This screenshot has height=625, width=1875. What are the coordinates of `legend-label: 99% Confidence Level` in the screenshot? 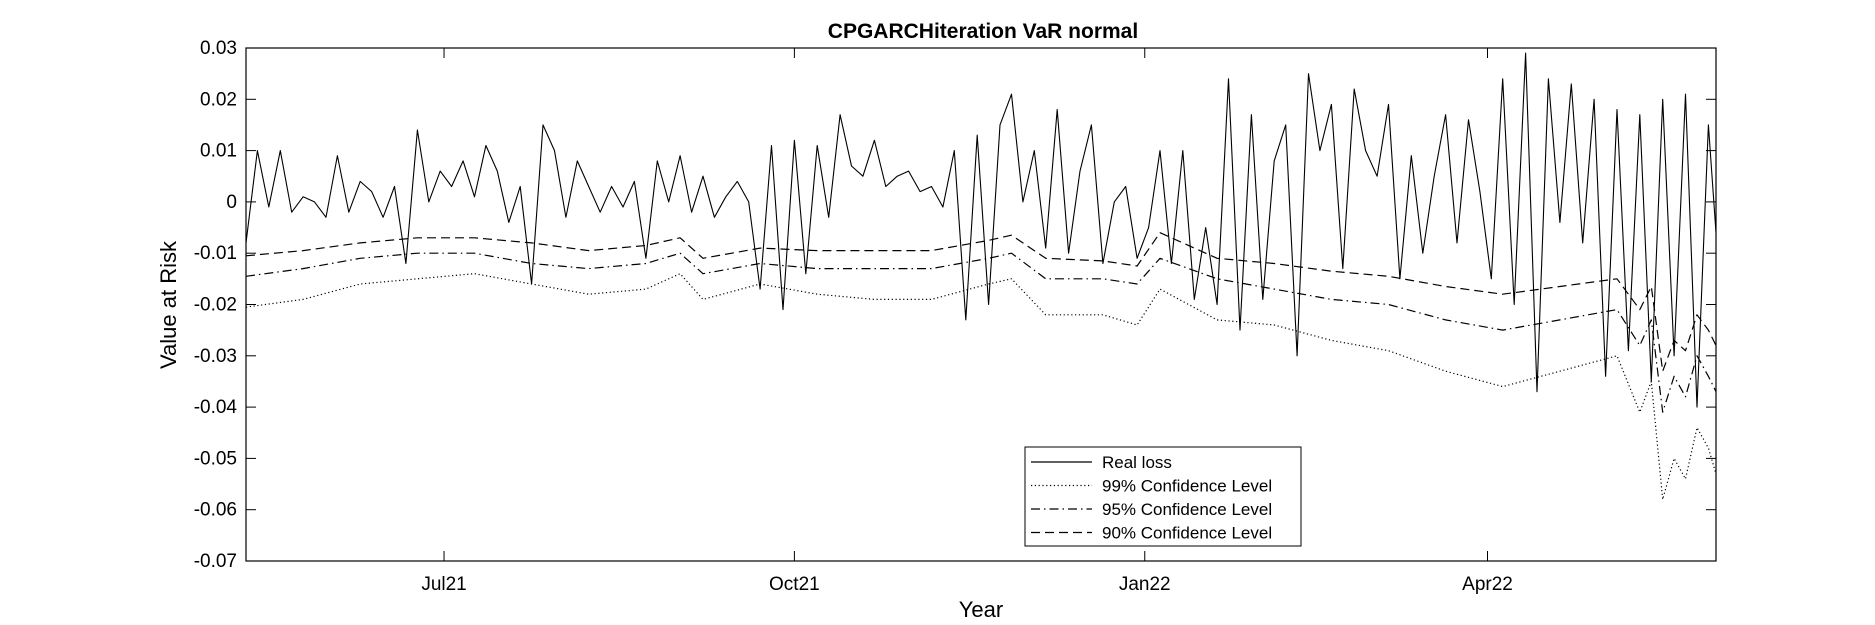 It's located at (1187, 486).